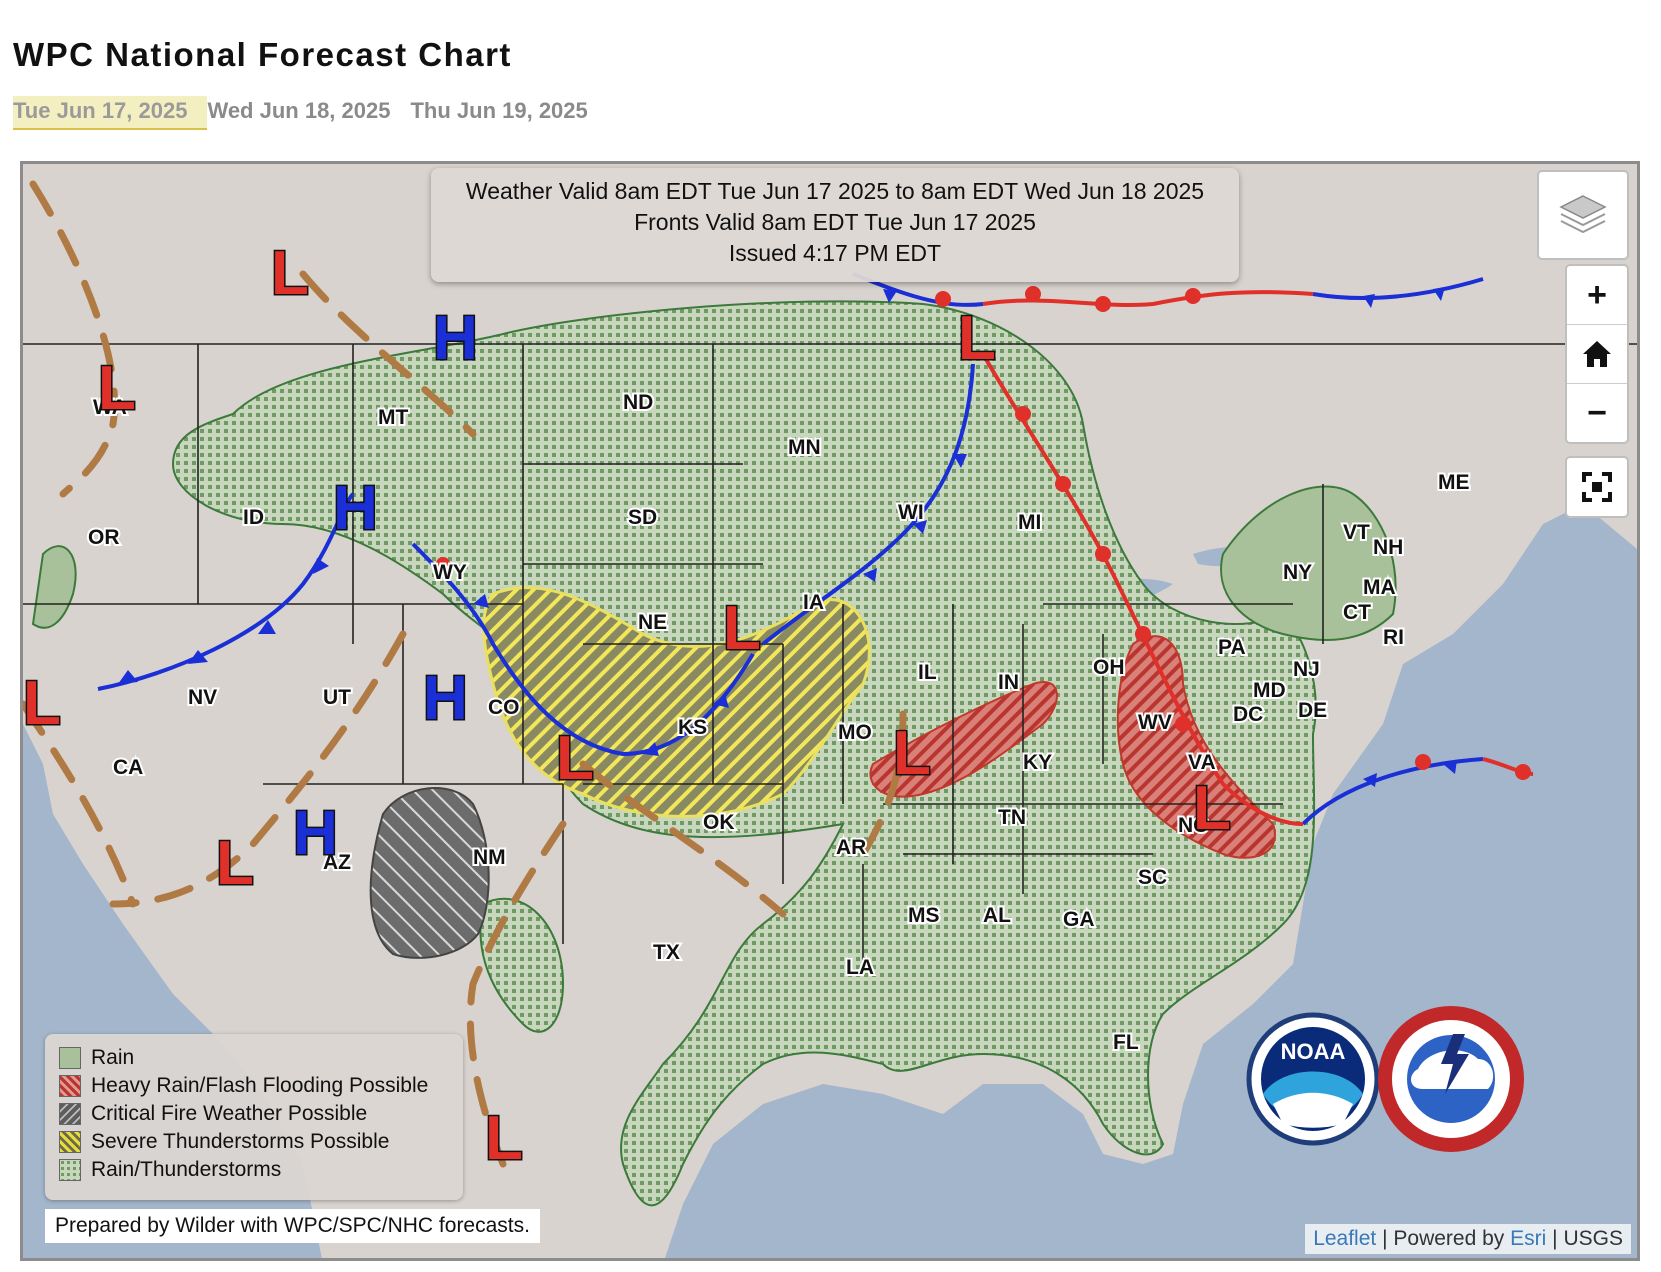 This screenshot has height=1272, width=1661. I want to click on fullscreen-button, so click(1597, 487).